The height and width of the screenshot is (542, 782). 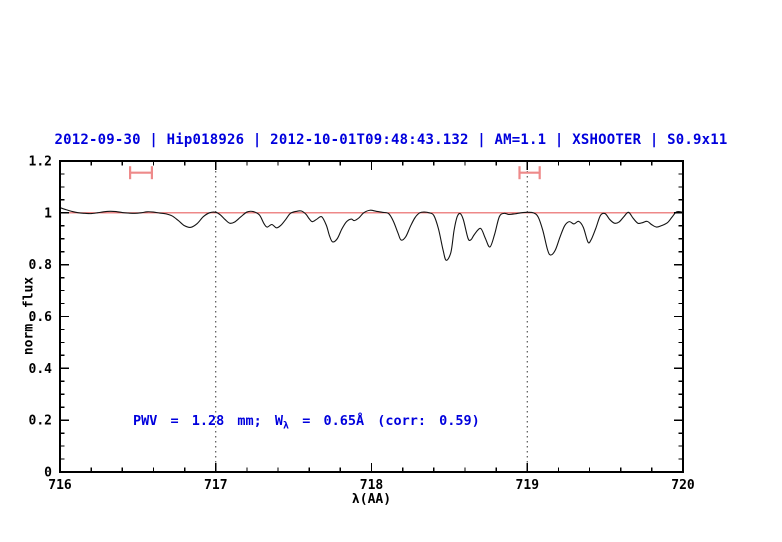 What do you see at coordinates (41, 265) in the screenshot?
I see `y-tick-label-0.8: 0.8` at bounding box center [41, 265].